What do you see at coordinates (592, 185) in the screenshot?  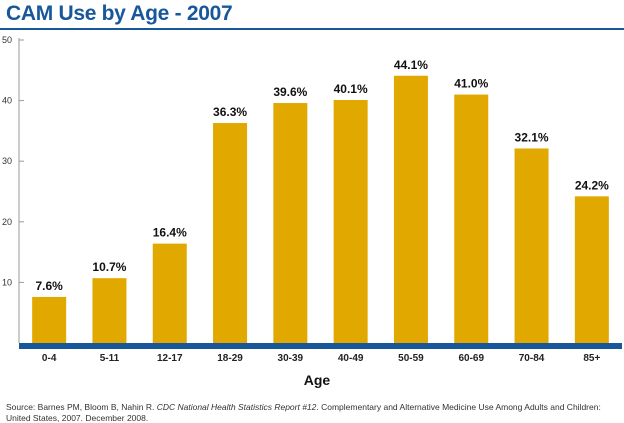 I see `bar-data-label: 24.2%` at bounding box center [592, 185].